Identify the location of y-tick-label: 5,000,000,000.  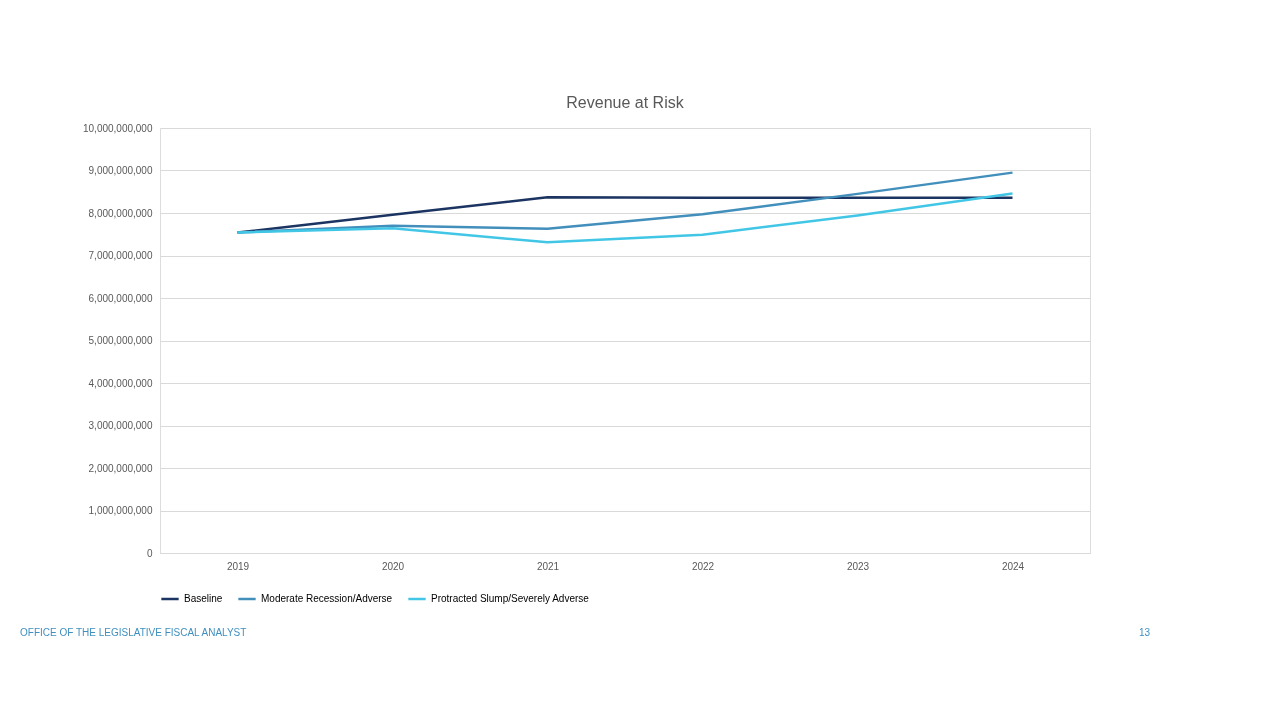
(120, 340).